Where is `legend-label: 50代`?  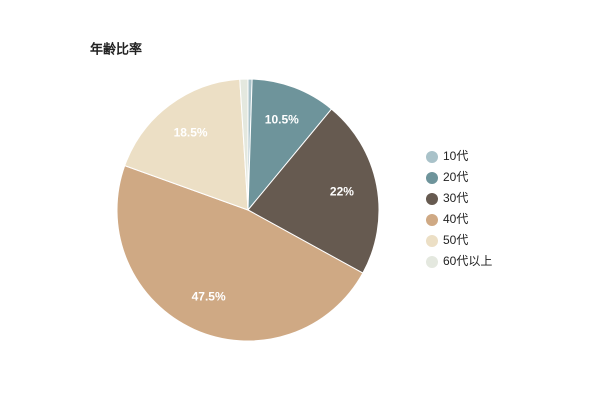 legend-label: 50代 is located at coordinates (455, 240).